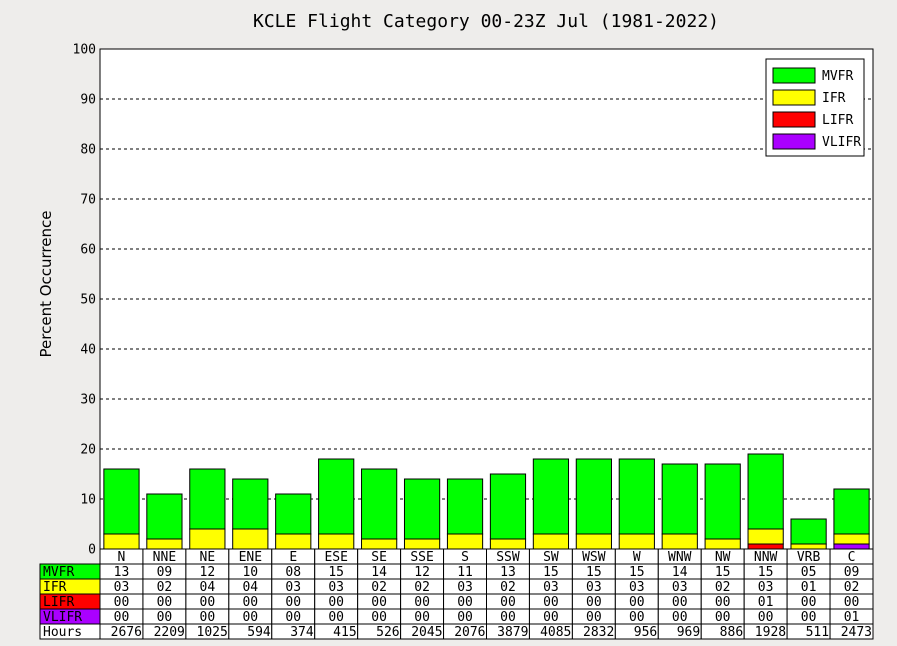  Describe the element at coordinates (555, 632) in the screenshot. I see `table-cell-value: 4085` at that location.